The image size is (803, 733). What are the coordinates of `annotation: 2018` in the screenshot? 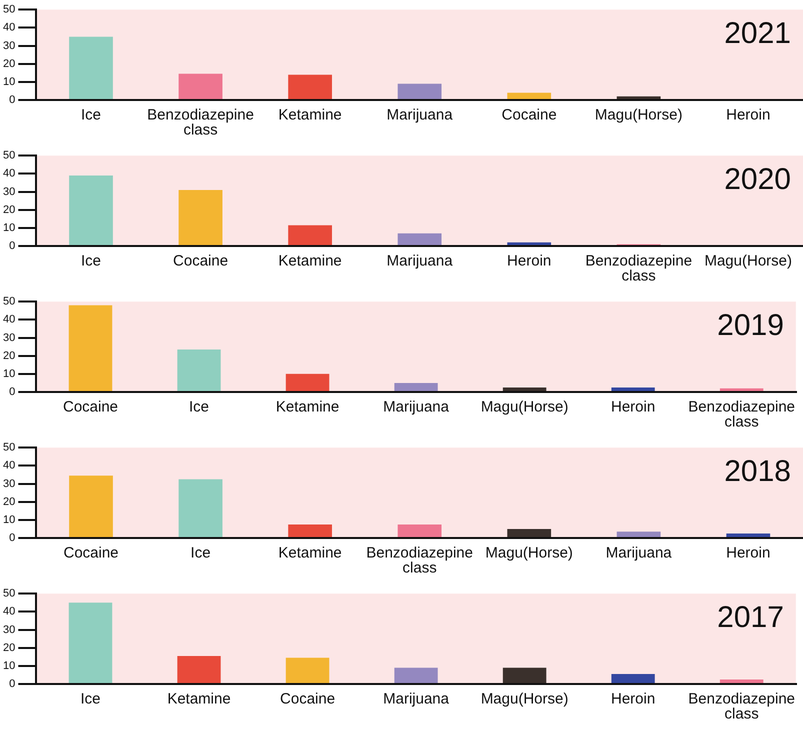 It's located at (757, 471).